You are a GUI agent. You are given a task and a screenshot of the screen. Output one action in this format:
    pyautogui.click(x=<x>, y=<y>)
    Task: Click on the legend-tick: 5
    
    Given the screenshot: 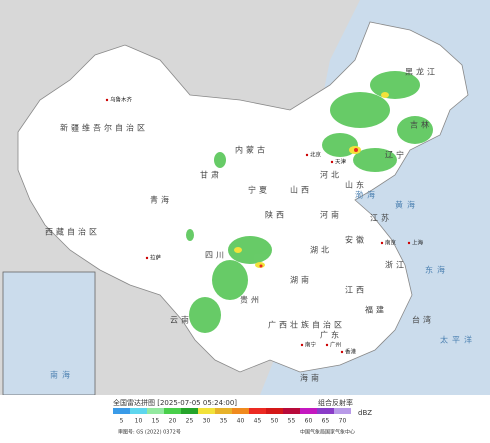 What is the action you would take?
    pyautogui.click(x=122, y=421)
    